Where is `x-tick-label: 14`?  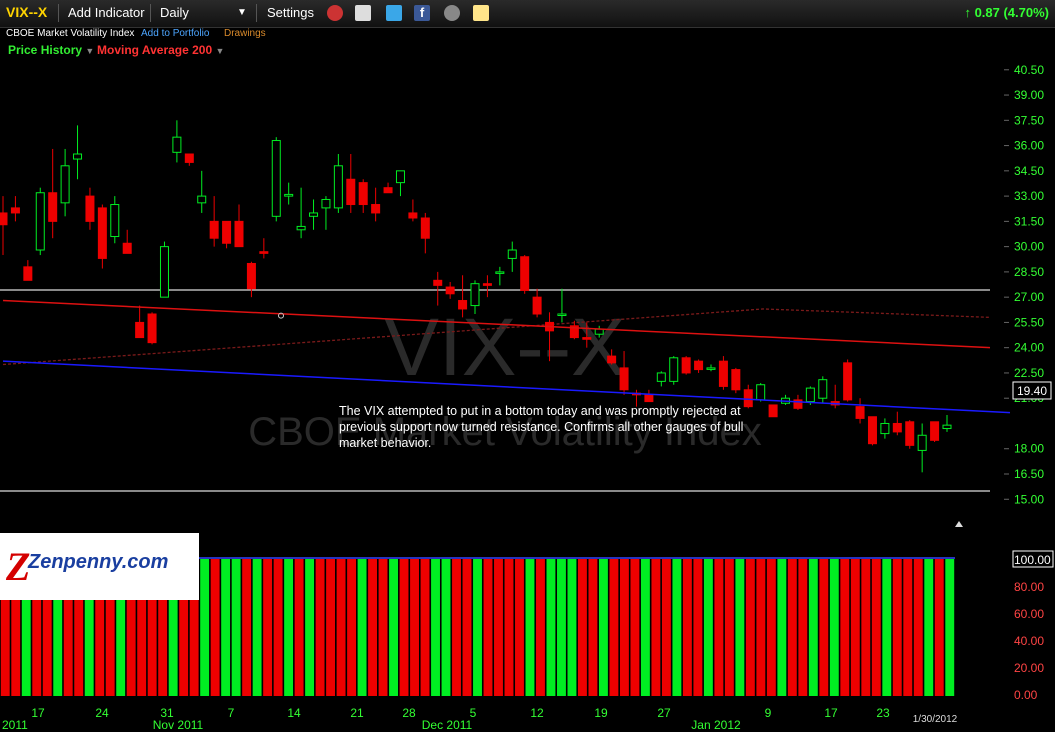 x-tick-label: 14 is located at coordinates (294, 713).